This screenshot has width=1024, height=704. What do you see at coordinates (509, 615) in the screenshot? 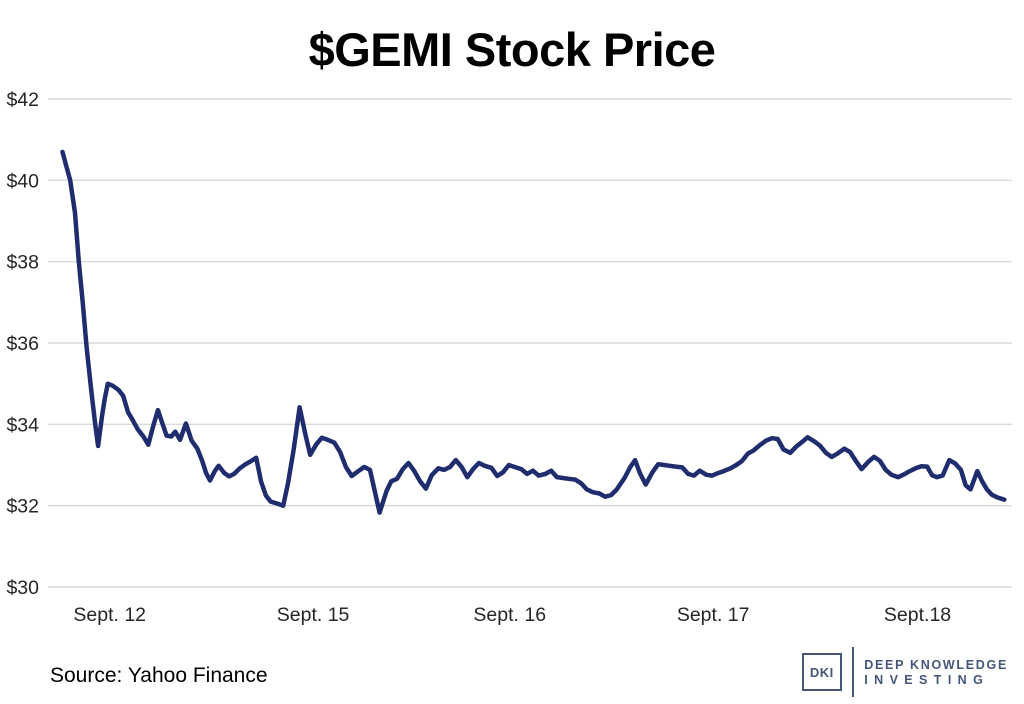
I see `x-axis-label-2: Sept. 16` at bounding box center [509, 615].